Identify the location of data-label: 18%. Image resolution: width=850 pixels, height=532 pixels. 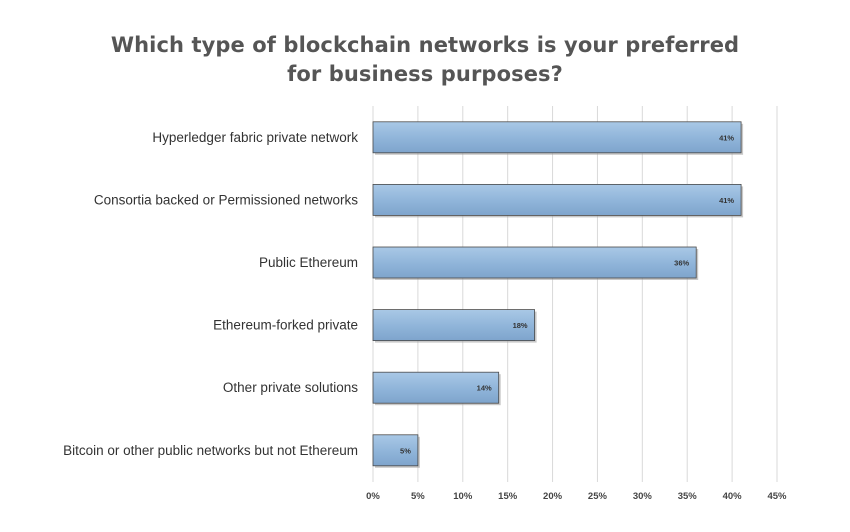
(520, 325).